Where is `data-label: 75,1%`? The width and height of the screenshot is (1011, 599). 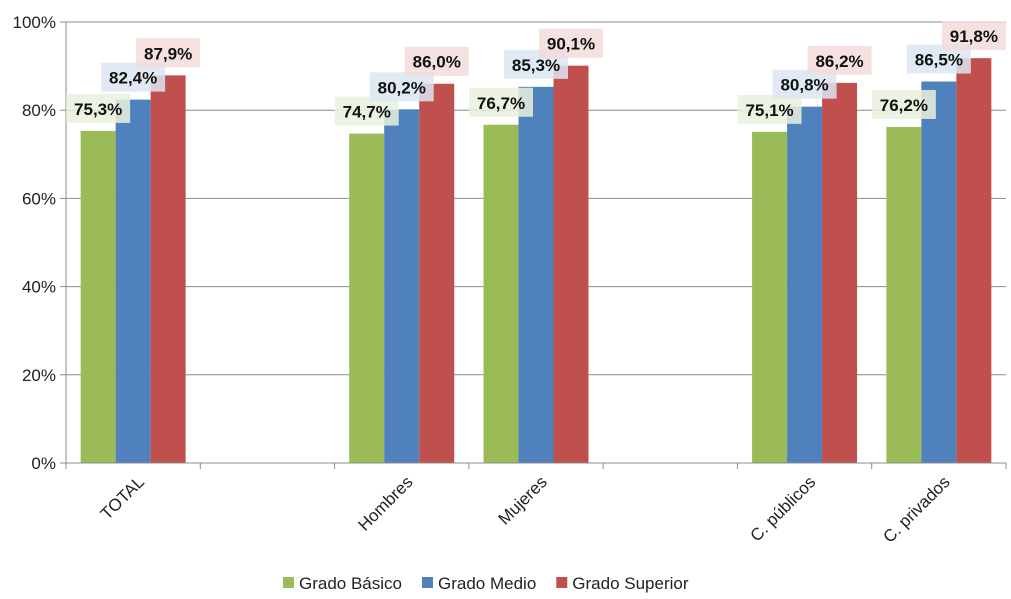 data-label: 75,1% is located at coordinates (769, 110).